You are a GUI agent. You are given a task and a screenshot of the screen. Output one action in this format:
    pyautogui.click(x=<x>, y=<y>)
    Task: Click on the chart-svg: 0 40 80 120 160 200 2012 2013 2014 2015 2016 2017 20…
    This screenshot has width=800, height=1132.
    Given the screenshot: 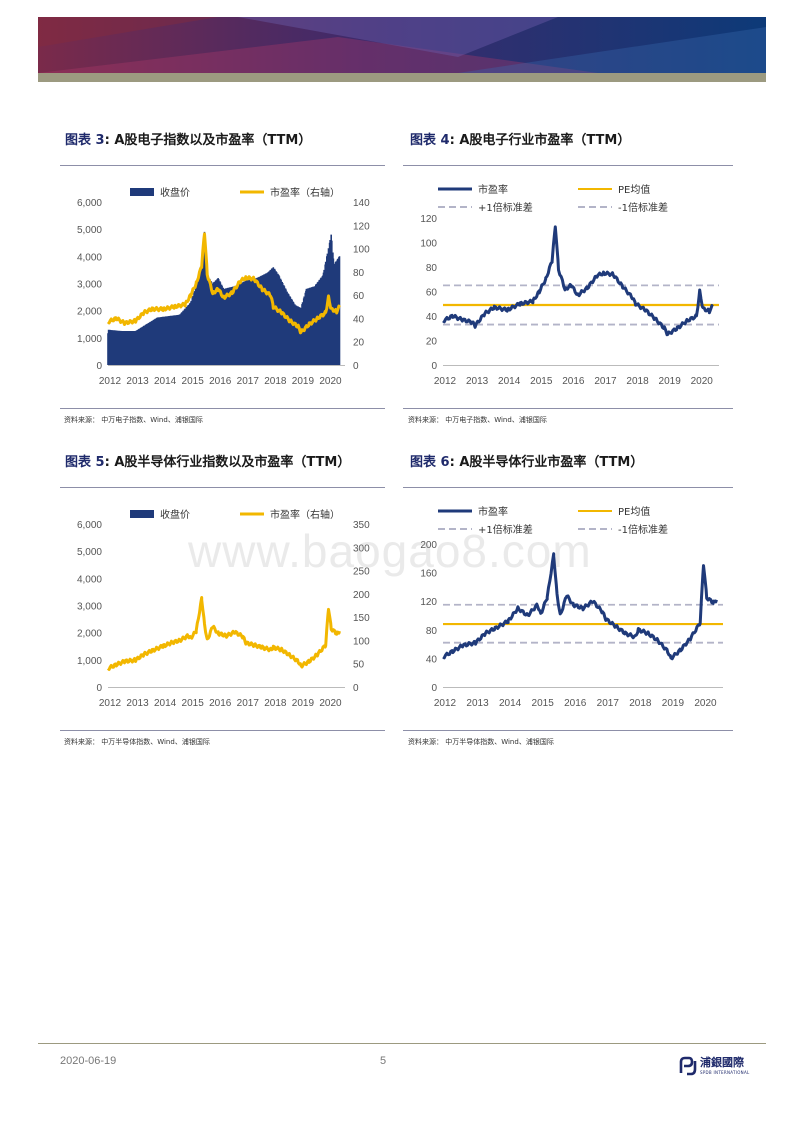 What is the action you would take?
    pyautogui.click(x=571, y=607)
    